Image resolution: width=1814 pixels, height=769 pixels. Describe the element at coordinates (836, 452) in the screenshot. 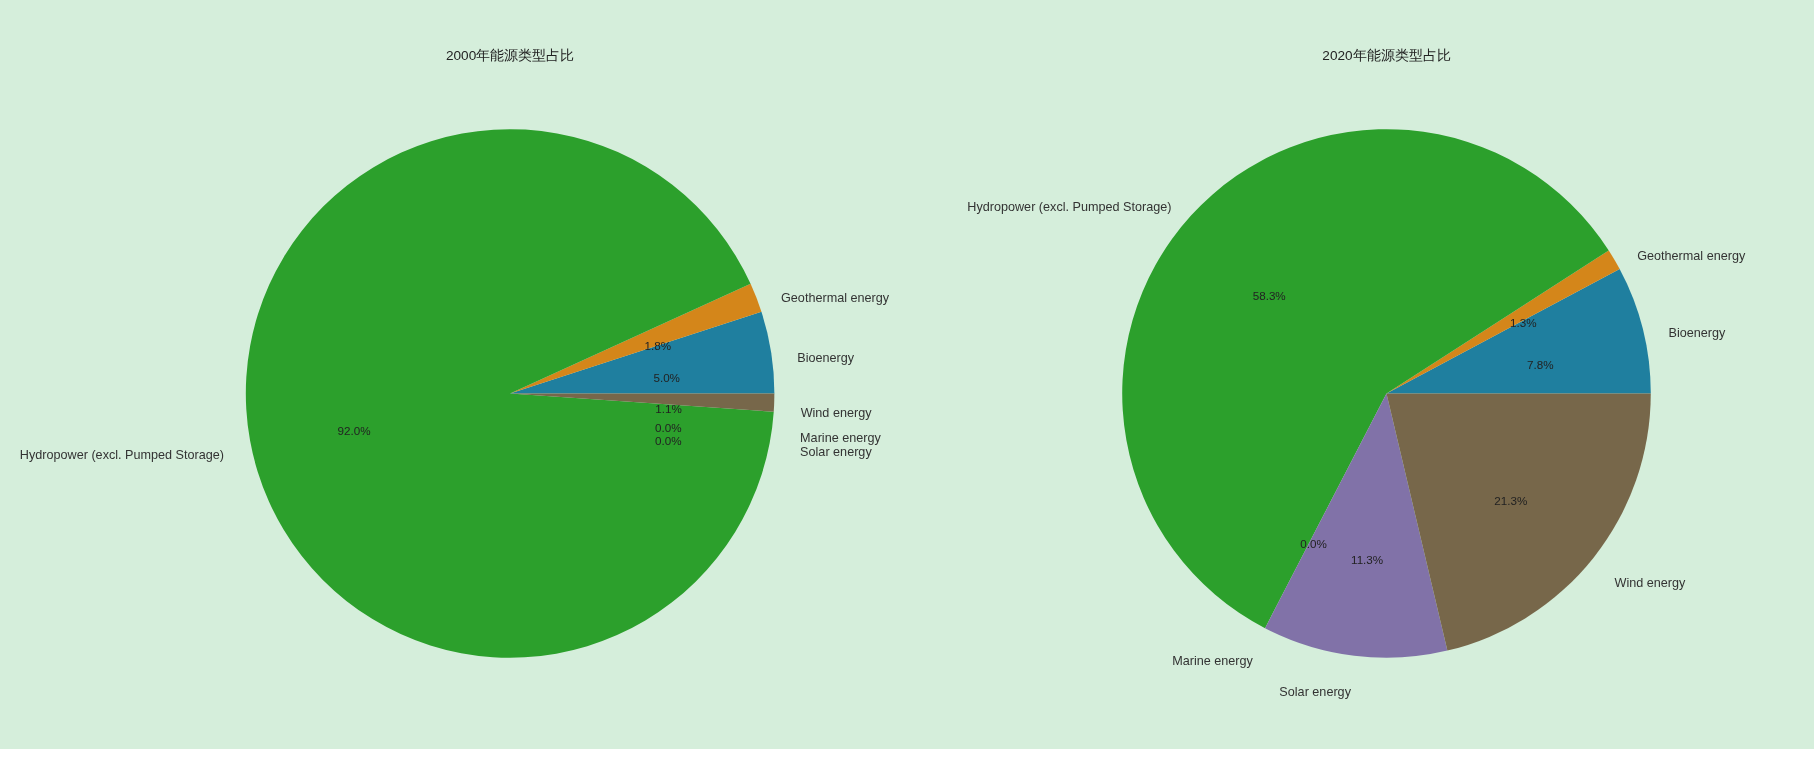

I see `category-label: Solar energy` at that location.